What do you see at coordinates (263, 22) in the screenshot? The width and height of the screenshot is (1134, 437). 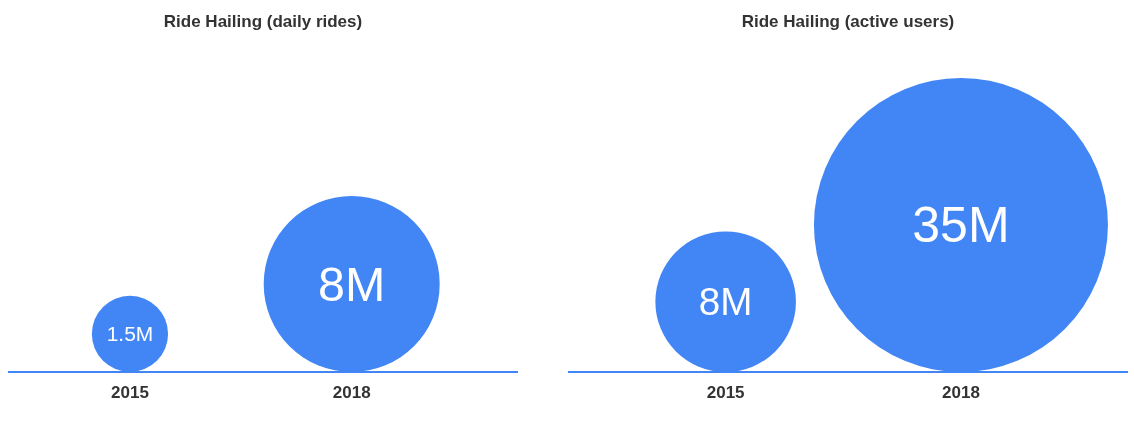 I see `text: Ride Hailing (daily rides)` at bounding box center [263, 22].